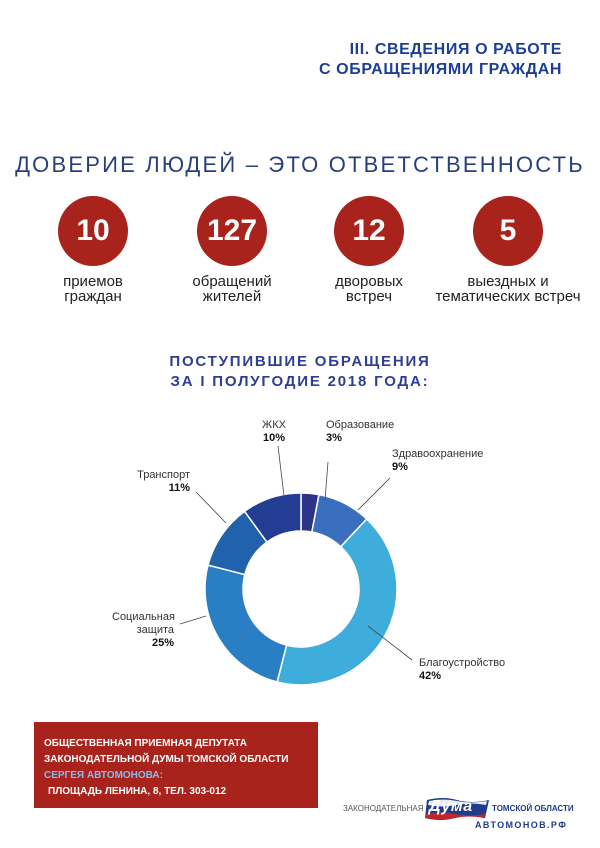 This screenshot has width=600, height=848. I want to click on leader-line-housing, so click(281, 471).